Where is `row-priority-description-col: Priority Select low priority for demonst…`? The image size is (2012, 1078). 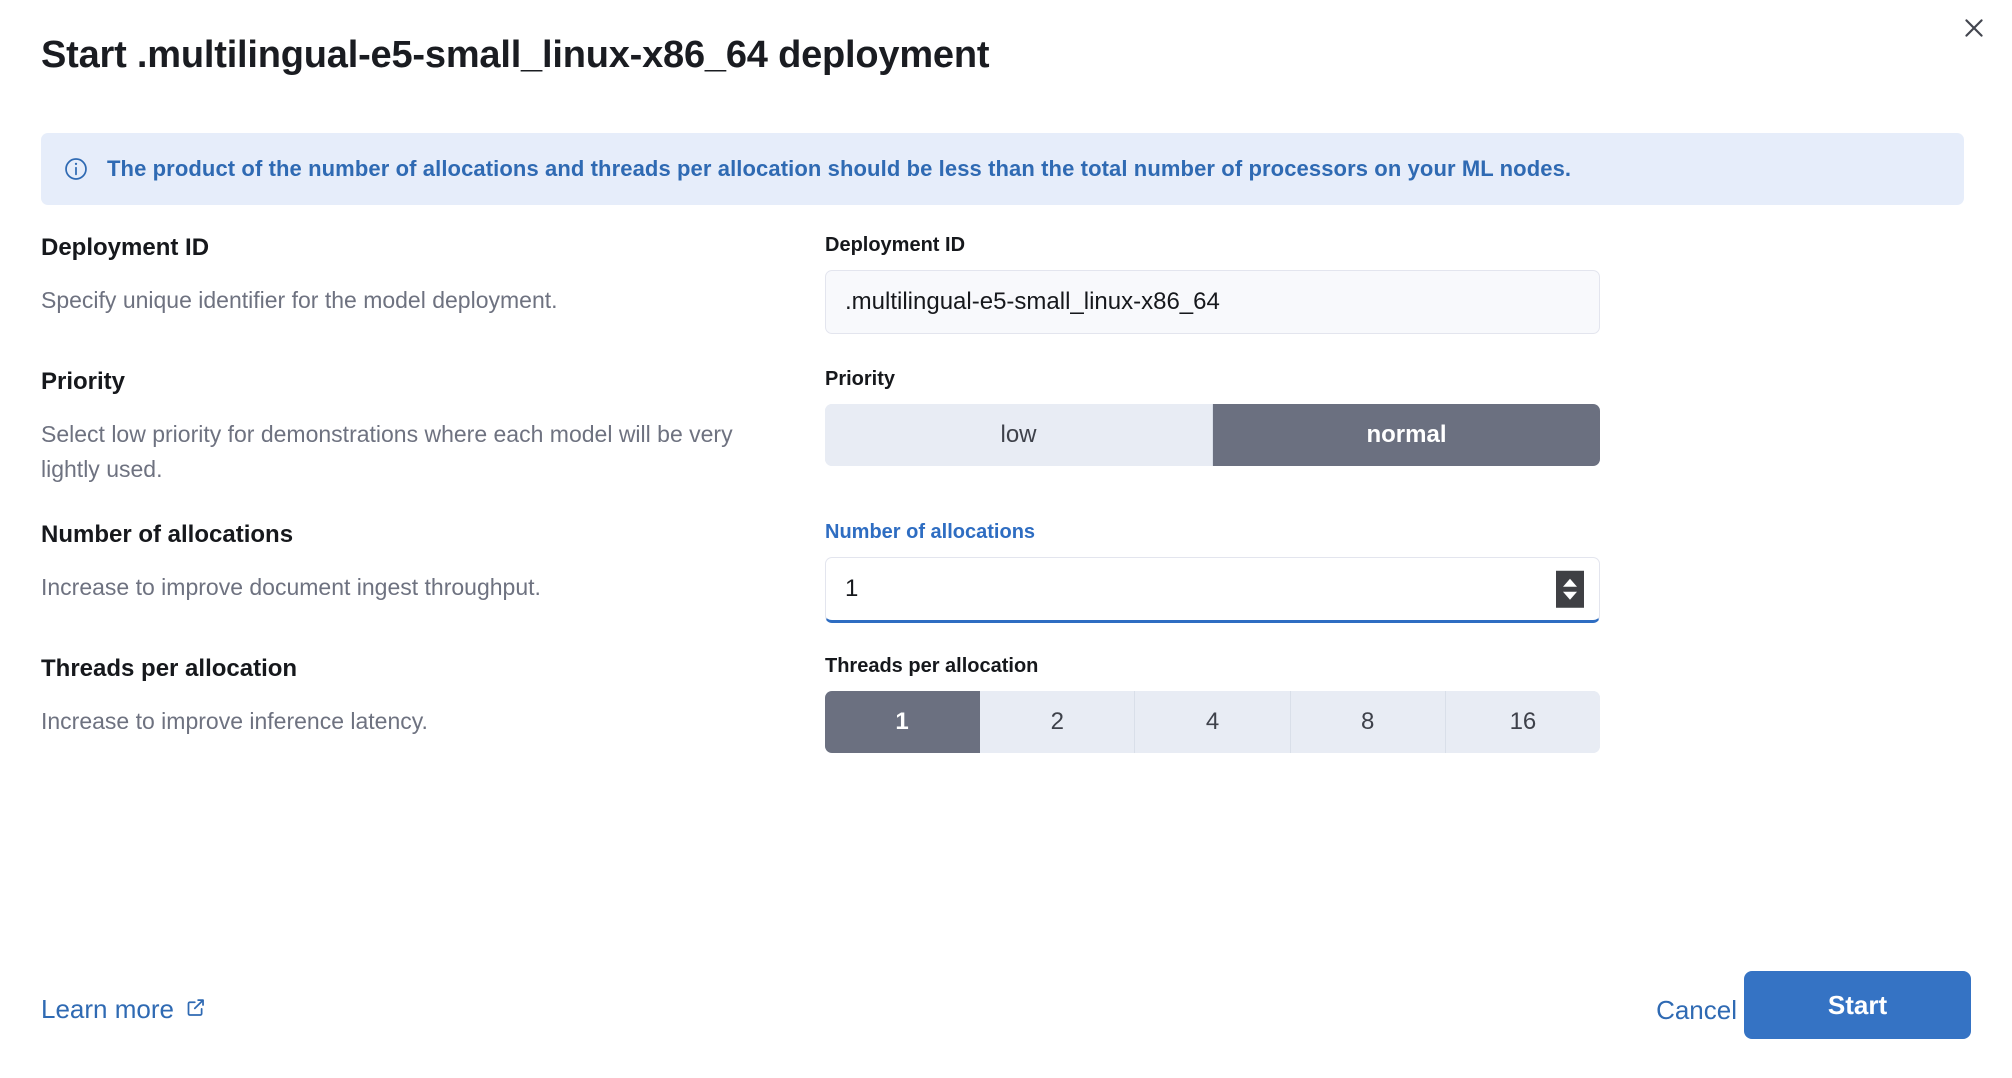
row-priority-description-col: Priority Select low priority for demonst… is located at coordinates (412, 427).